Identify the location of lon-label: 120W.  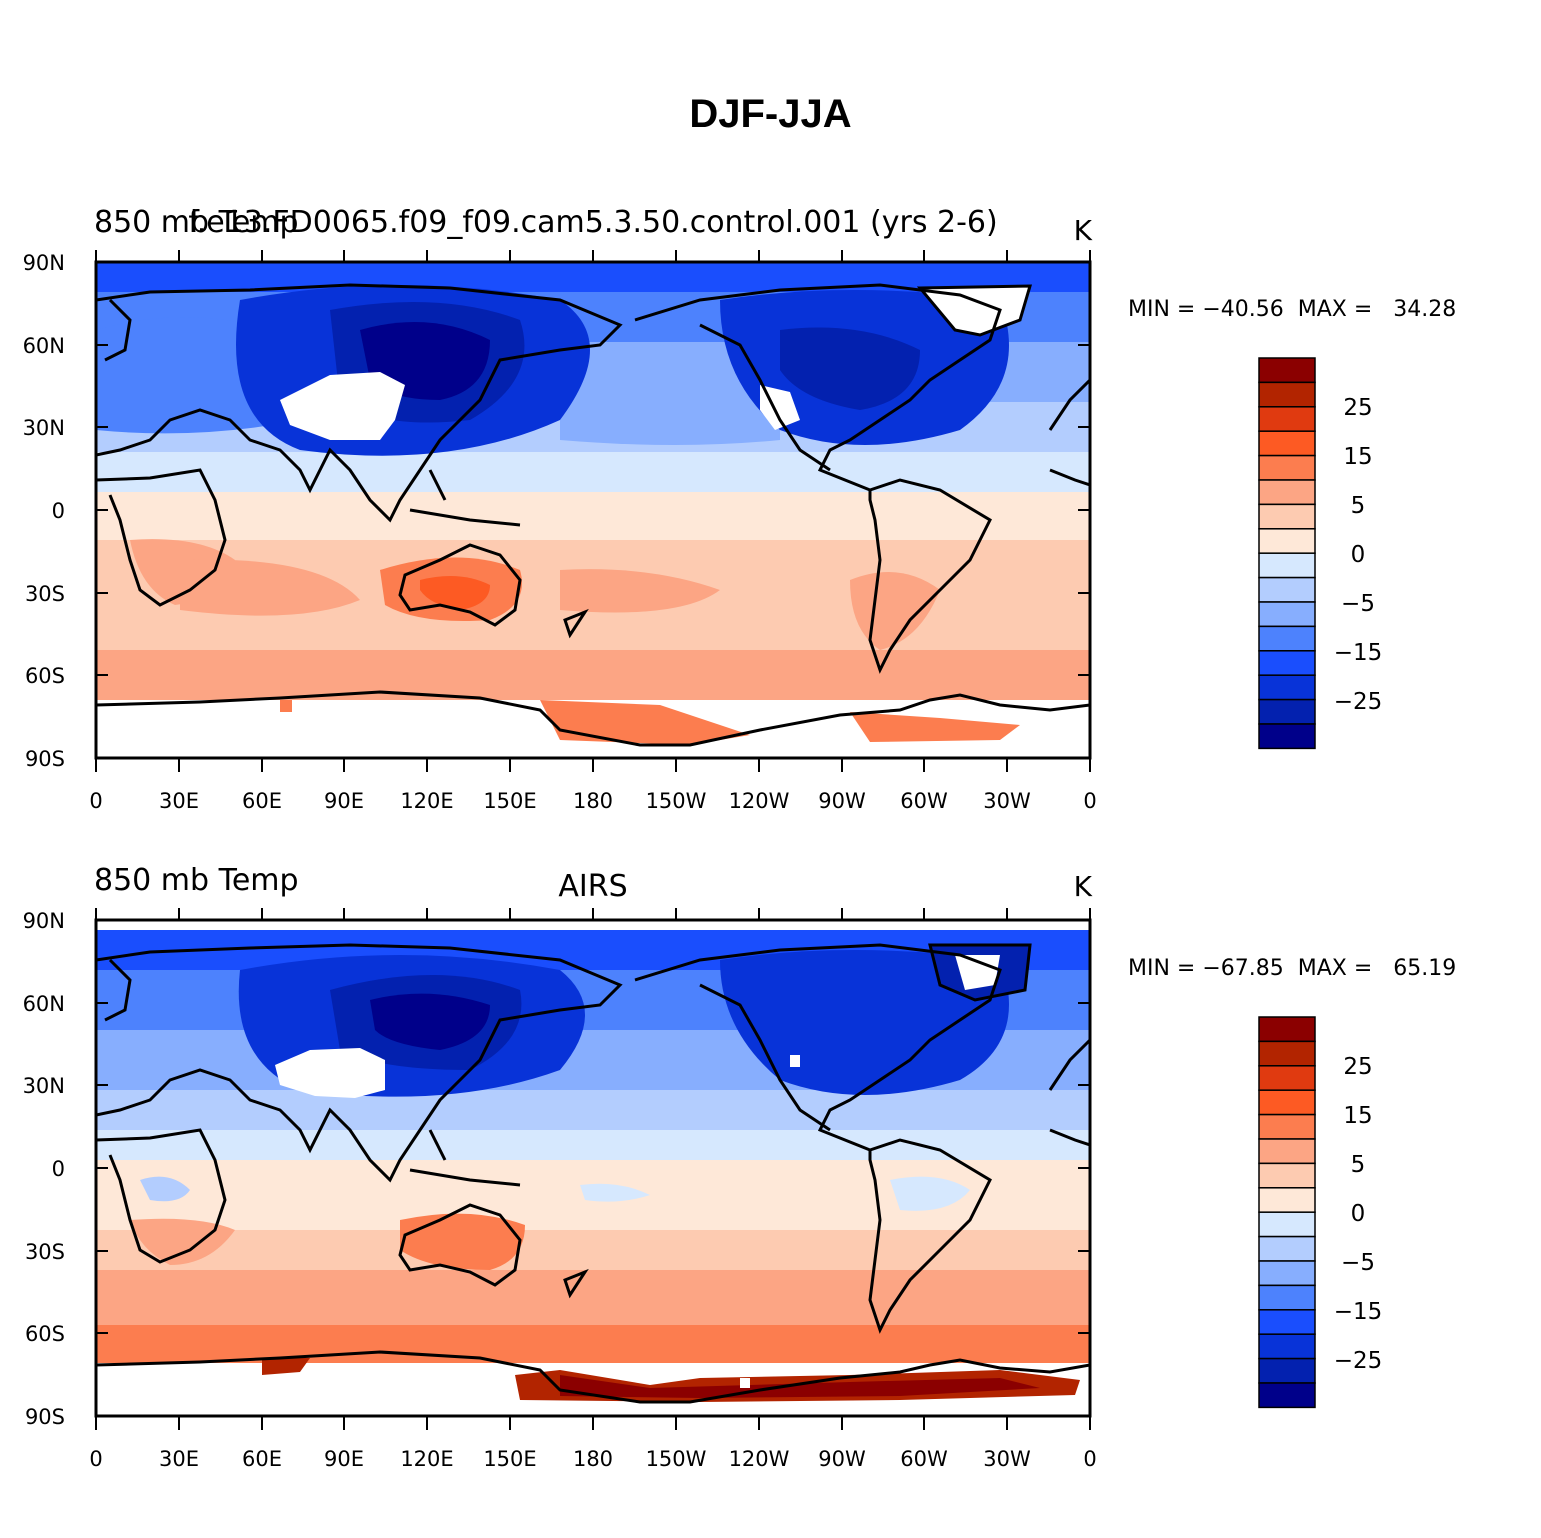
(759, 1459).